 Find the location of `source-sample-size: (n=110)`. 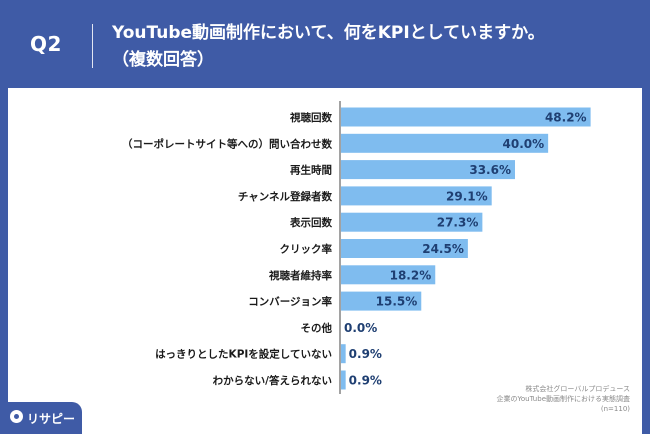

source-sample-size: (n=110) is located at coordinates (615, 409).